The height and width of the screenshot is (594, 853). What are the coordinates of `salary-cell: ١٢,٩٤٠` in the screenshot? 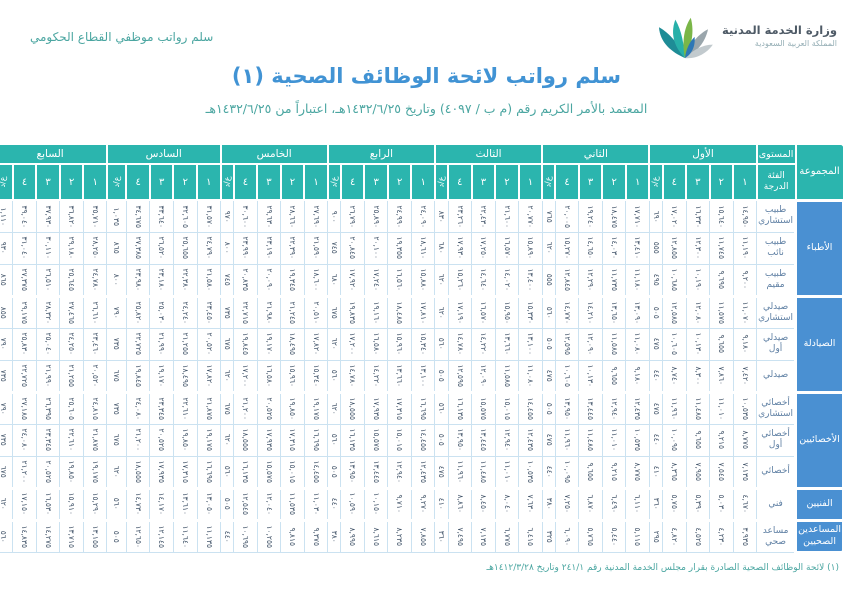 It's located at (507, 440).